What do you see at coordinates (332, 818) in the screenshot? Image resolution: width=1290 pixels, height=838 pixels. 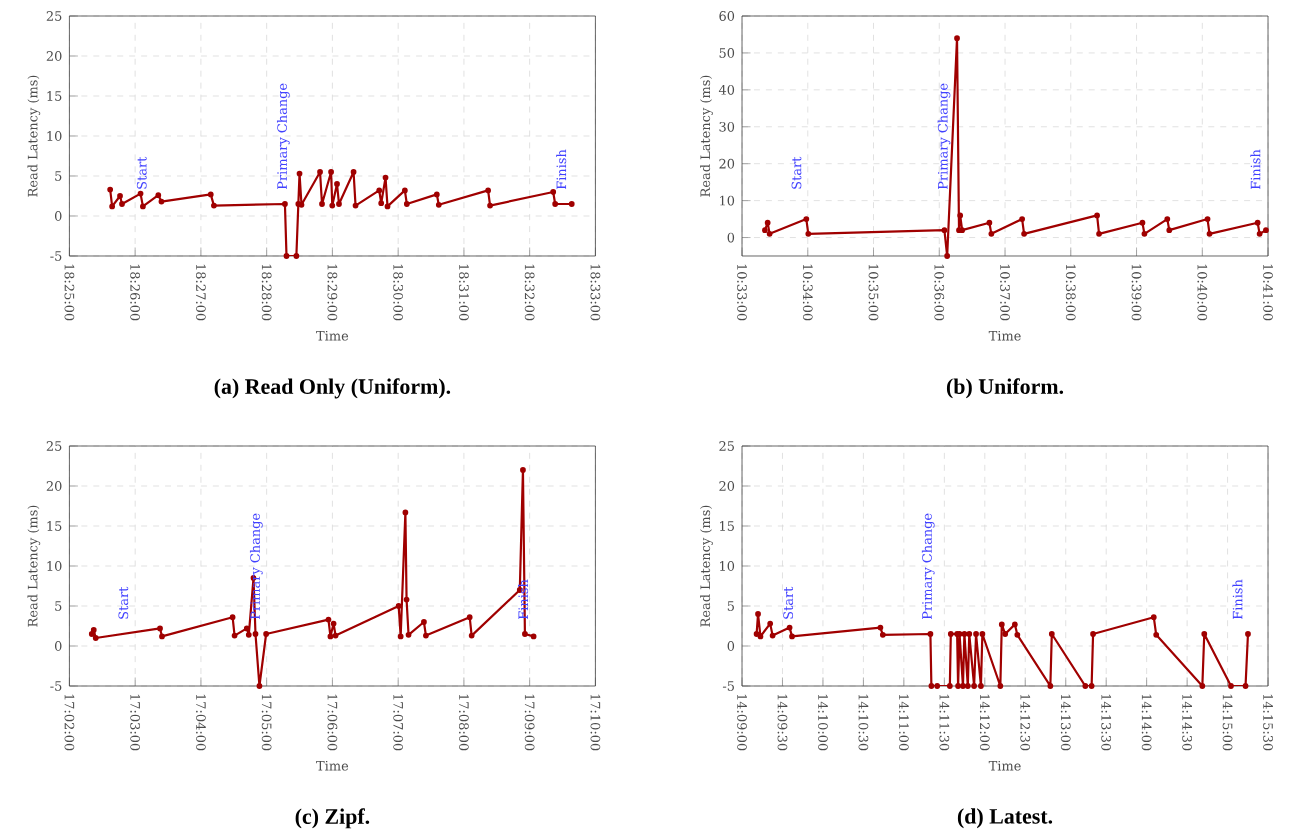 I see `text: (c) Zipf.` at bounding box center [332, 818].